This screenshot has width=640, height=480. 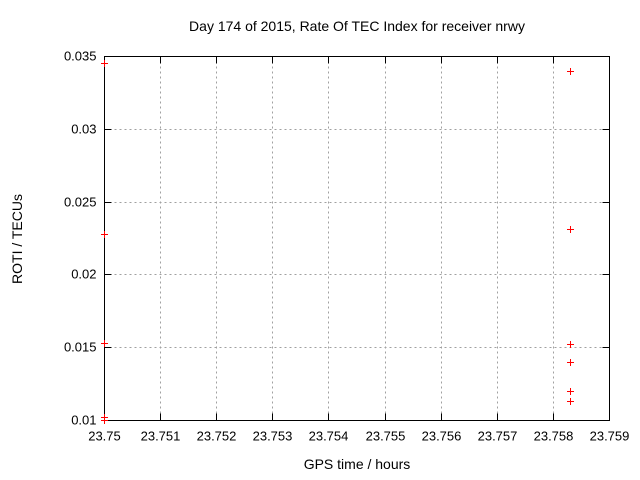 I want to click on x-tick-label: 23.758, so click(x=554, y=436).